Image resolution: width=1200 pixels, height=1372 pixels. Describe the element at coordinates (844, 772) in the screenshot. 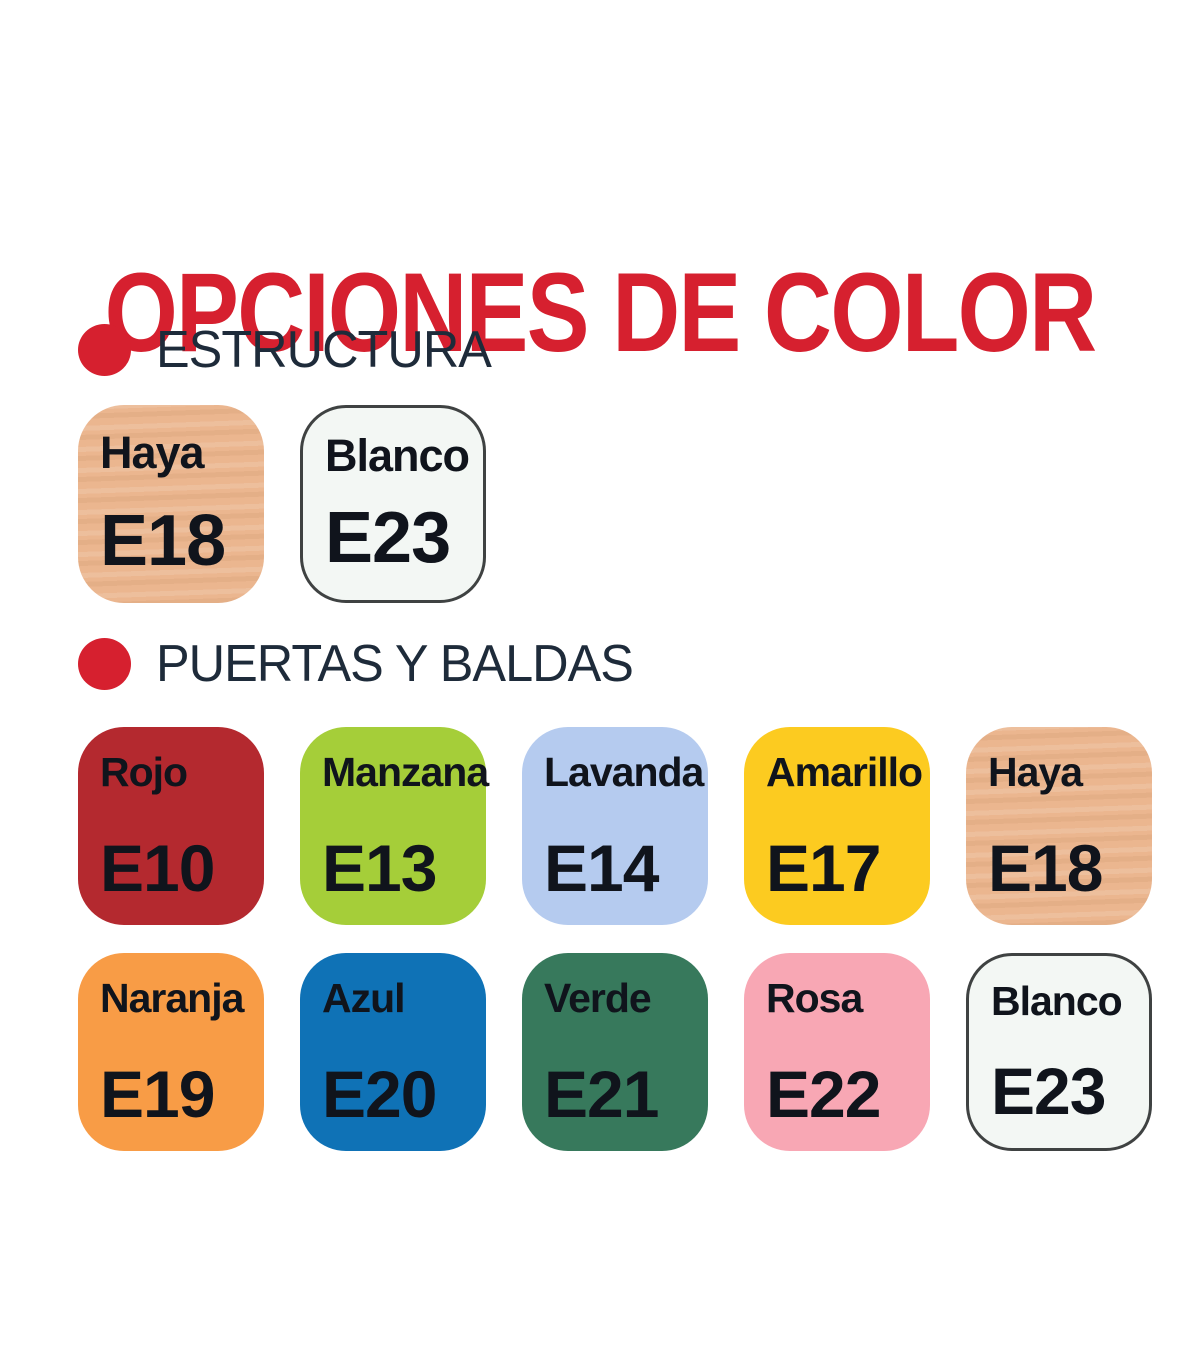

I see `swatch-color-name: Amarillo` at that location.